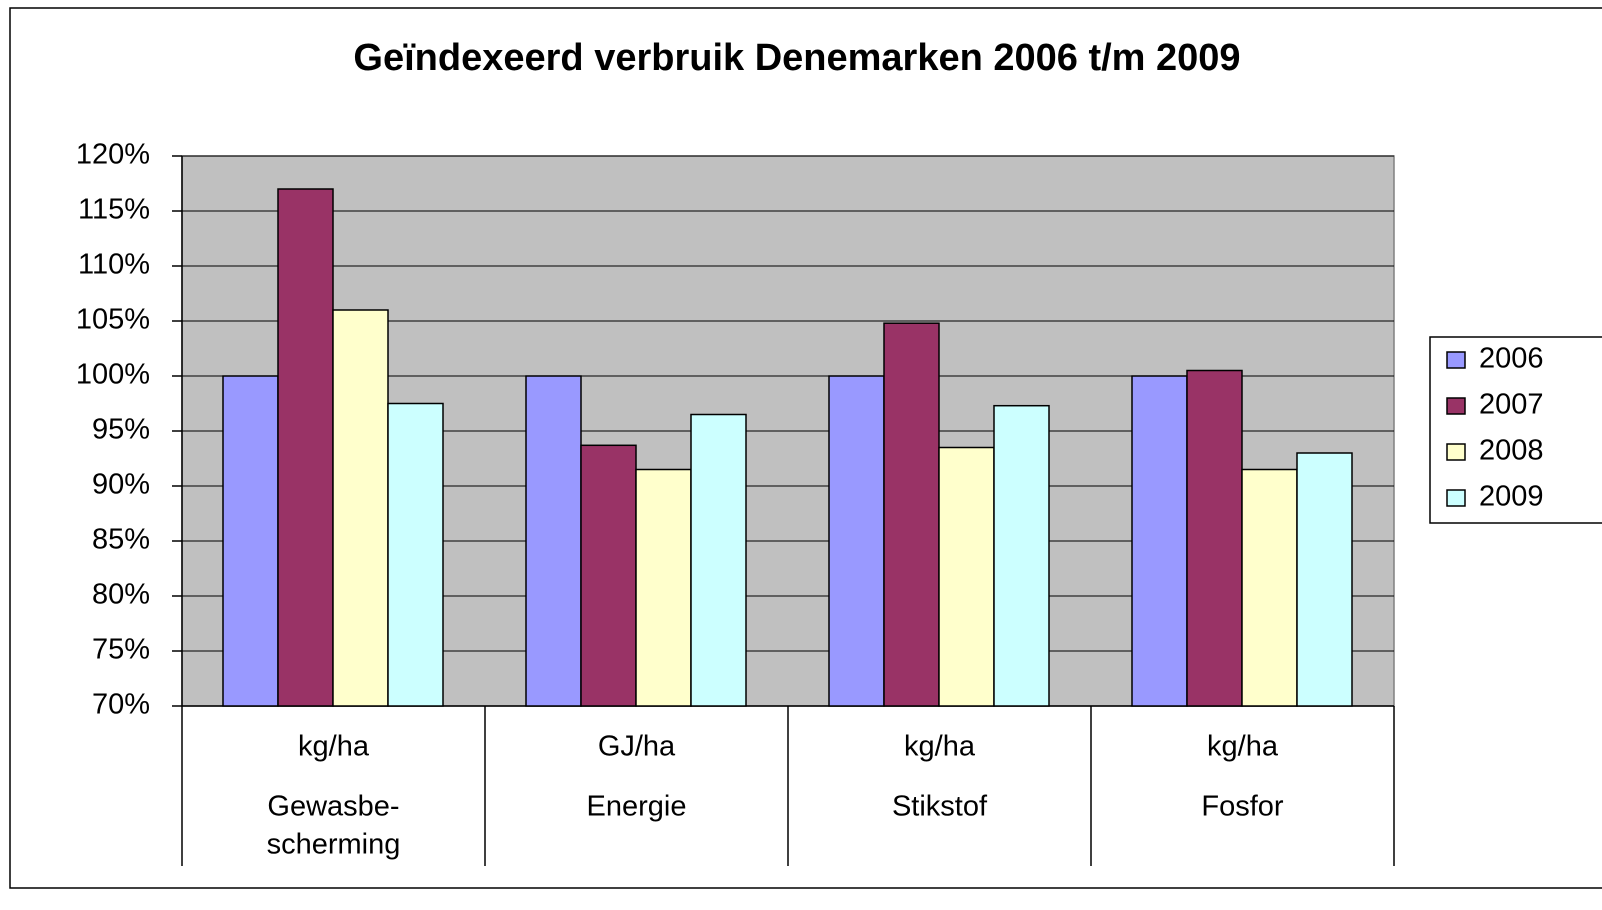 This screenshot has width=1602, height=910. Describe the element at coordinates (114, 210) in the screenshot. I see `y-tick-label: 115%` at that location.